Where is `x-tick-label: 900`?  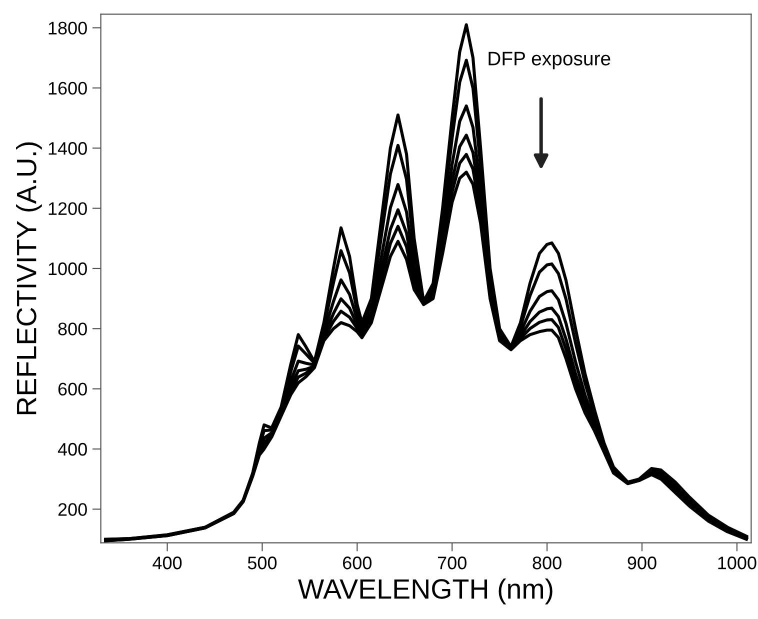 x-tick-label: 900 is located at coordinates (642, 563).